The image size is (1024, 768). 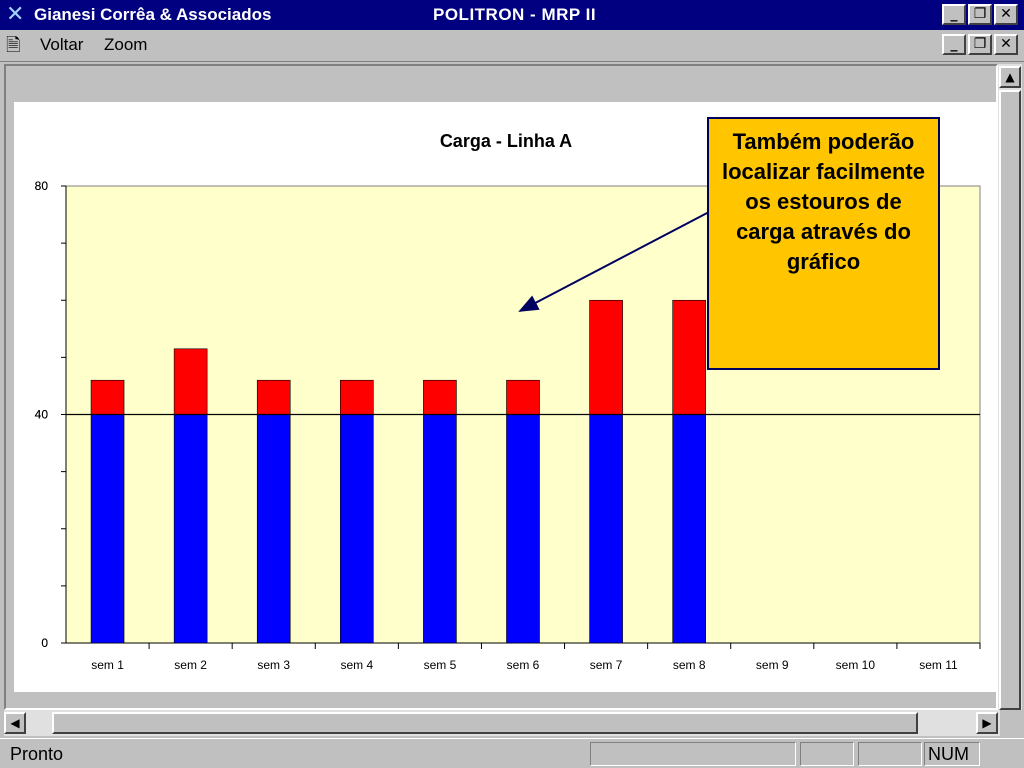 What do you see at coordinates (689, 665) in the screenshot?
I see `x-tick-label: sem 8` at bounding box center [689, 665].